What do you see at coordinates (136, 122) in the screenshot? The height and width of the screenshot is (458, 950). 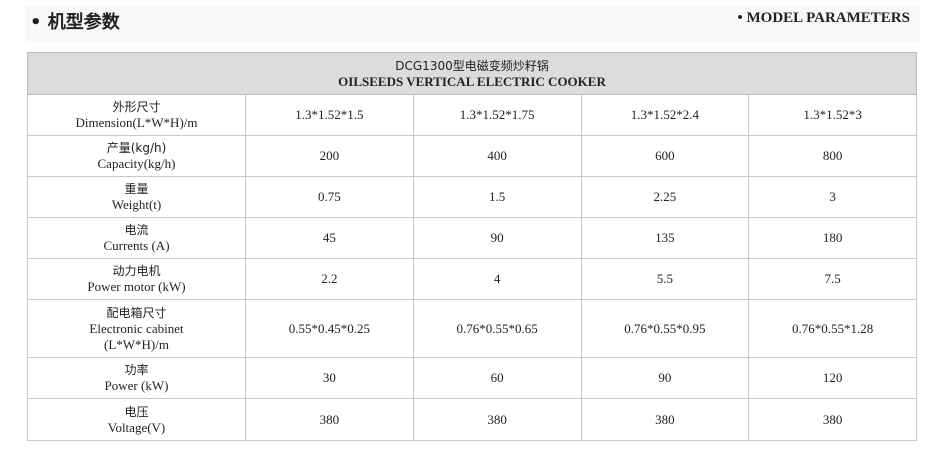 I see `row-label-en: Dimension(L*W*H)/m` at bounding box center [136, 122].